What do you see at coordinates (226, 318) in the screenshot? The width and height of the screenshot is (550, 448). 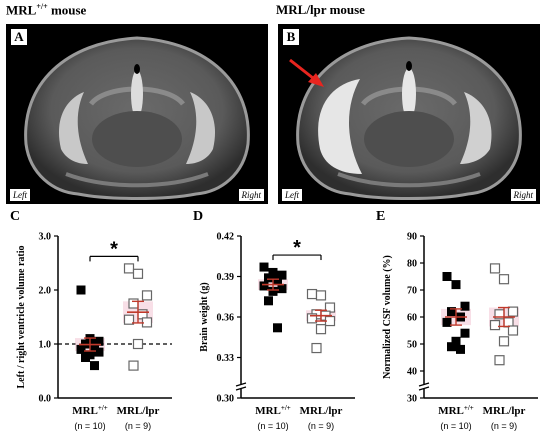 I see `y-tick-label: 0.36` at bounding box center [226, 318].